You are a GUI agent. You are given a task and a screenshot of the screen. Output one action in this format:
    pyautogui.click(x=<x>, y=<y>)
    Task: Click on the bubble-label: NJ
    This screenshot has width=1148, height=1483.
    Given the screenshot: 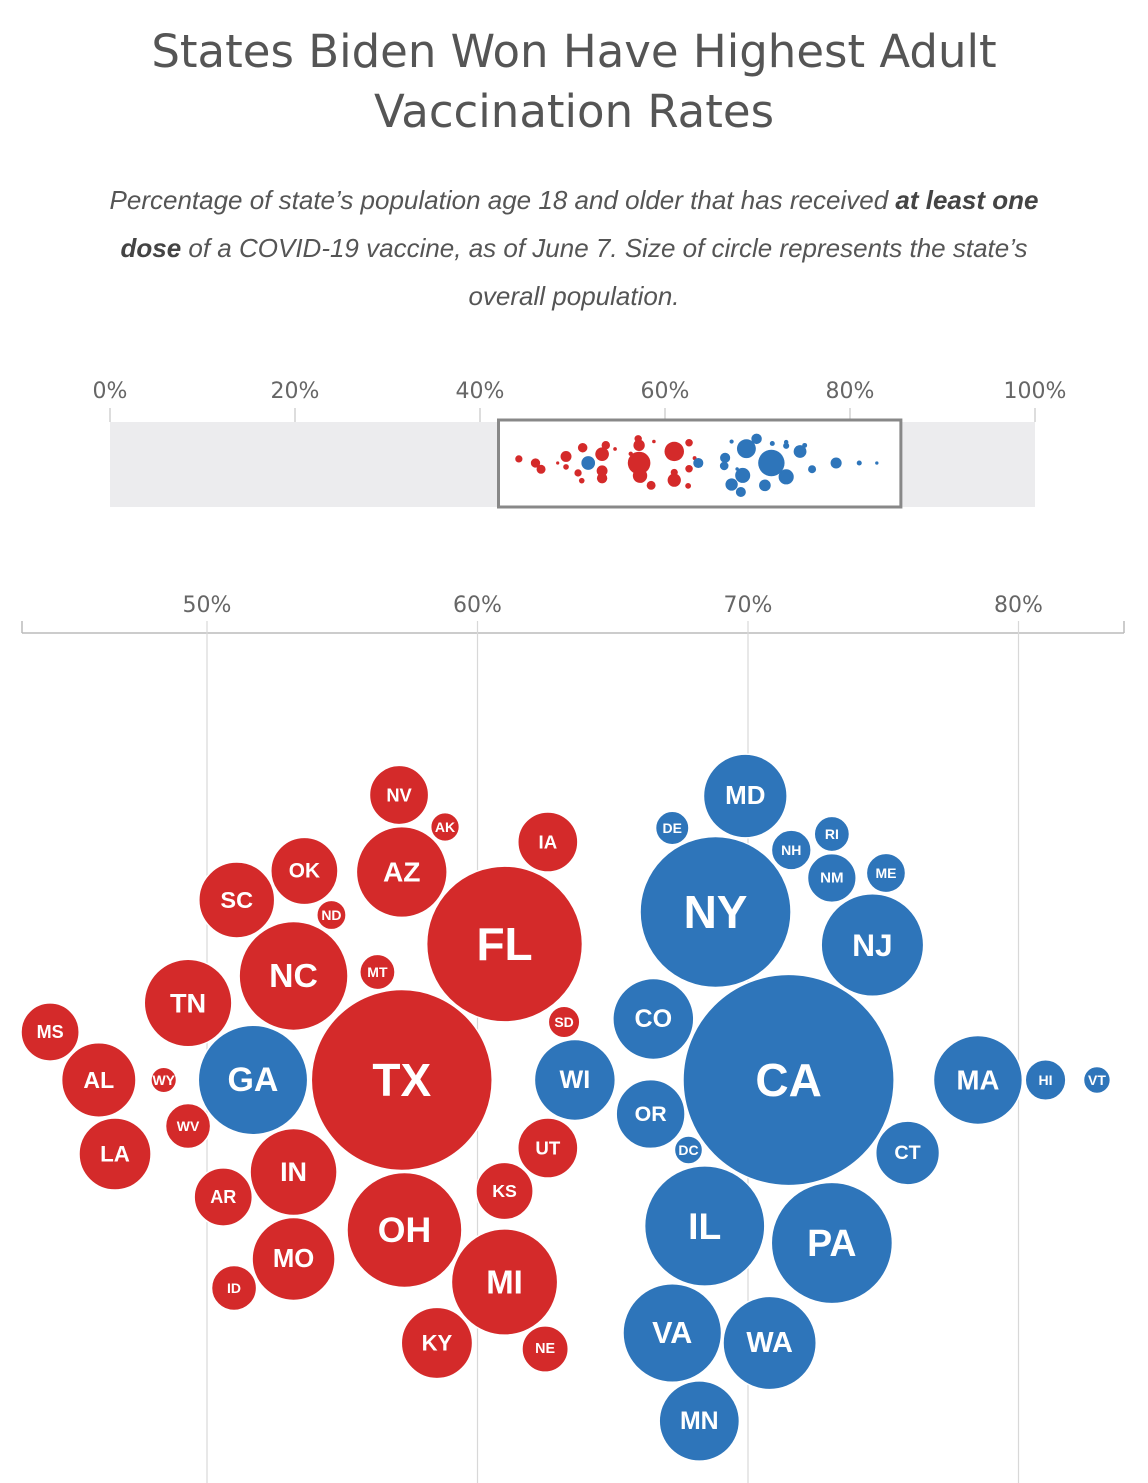 What is the action you would take?
    pyautogui.click(x=872, y=945)
    